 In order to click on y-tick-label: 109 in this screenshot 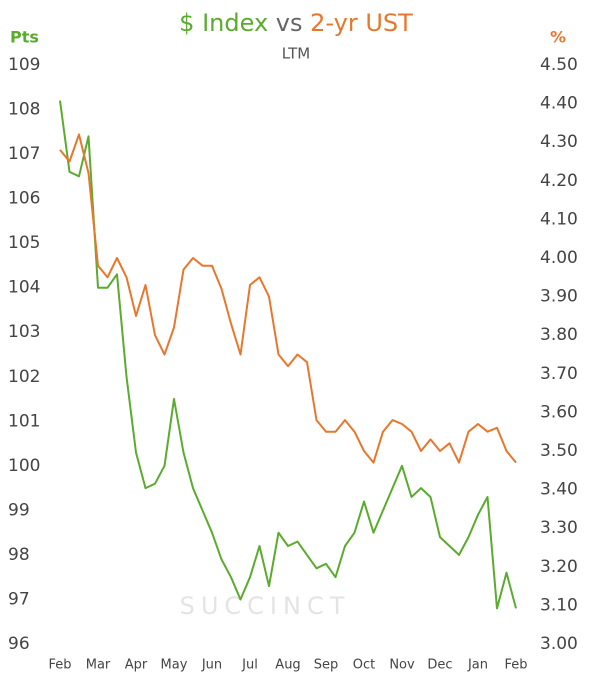, I will do `click(24, 65)`.